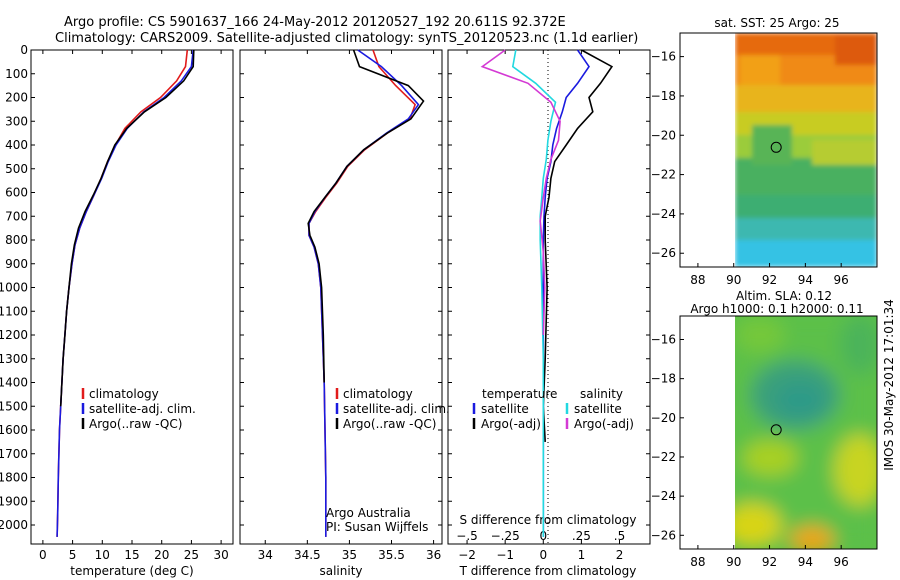  Describe the element at coordinates (102, 555) in the screenshot. I see `x-tick-label: 10` at that location.